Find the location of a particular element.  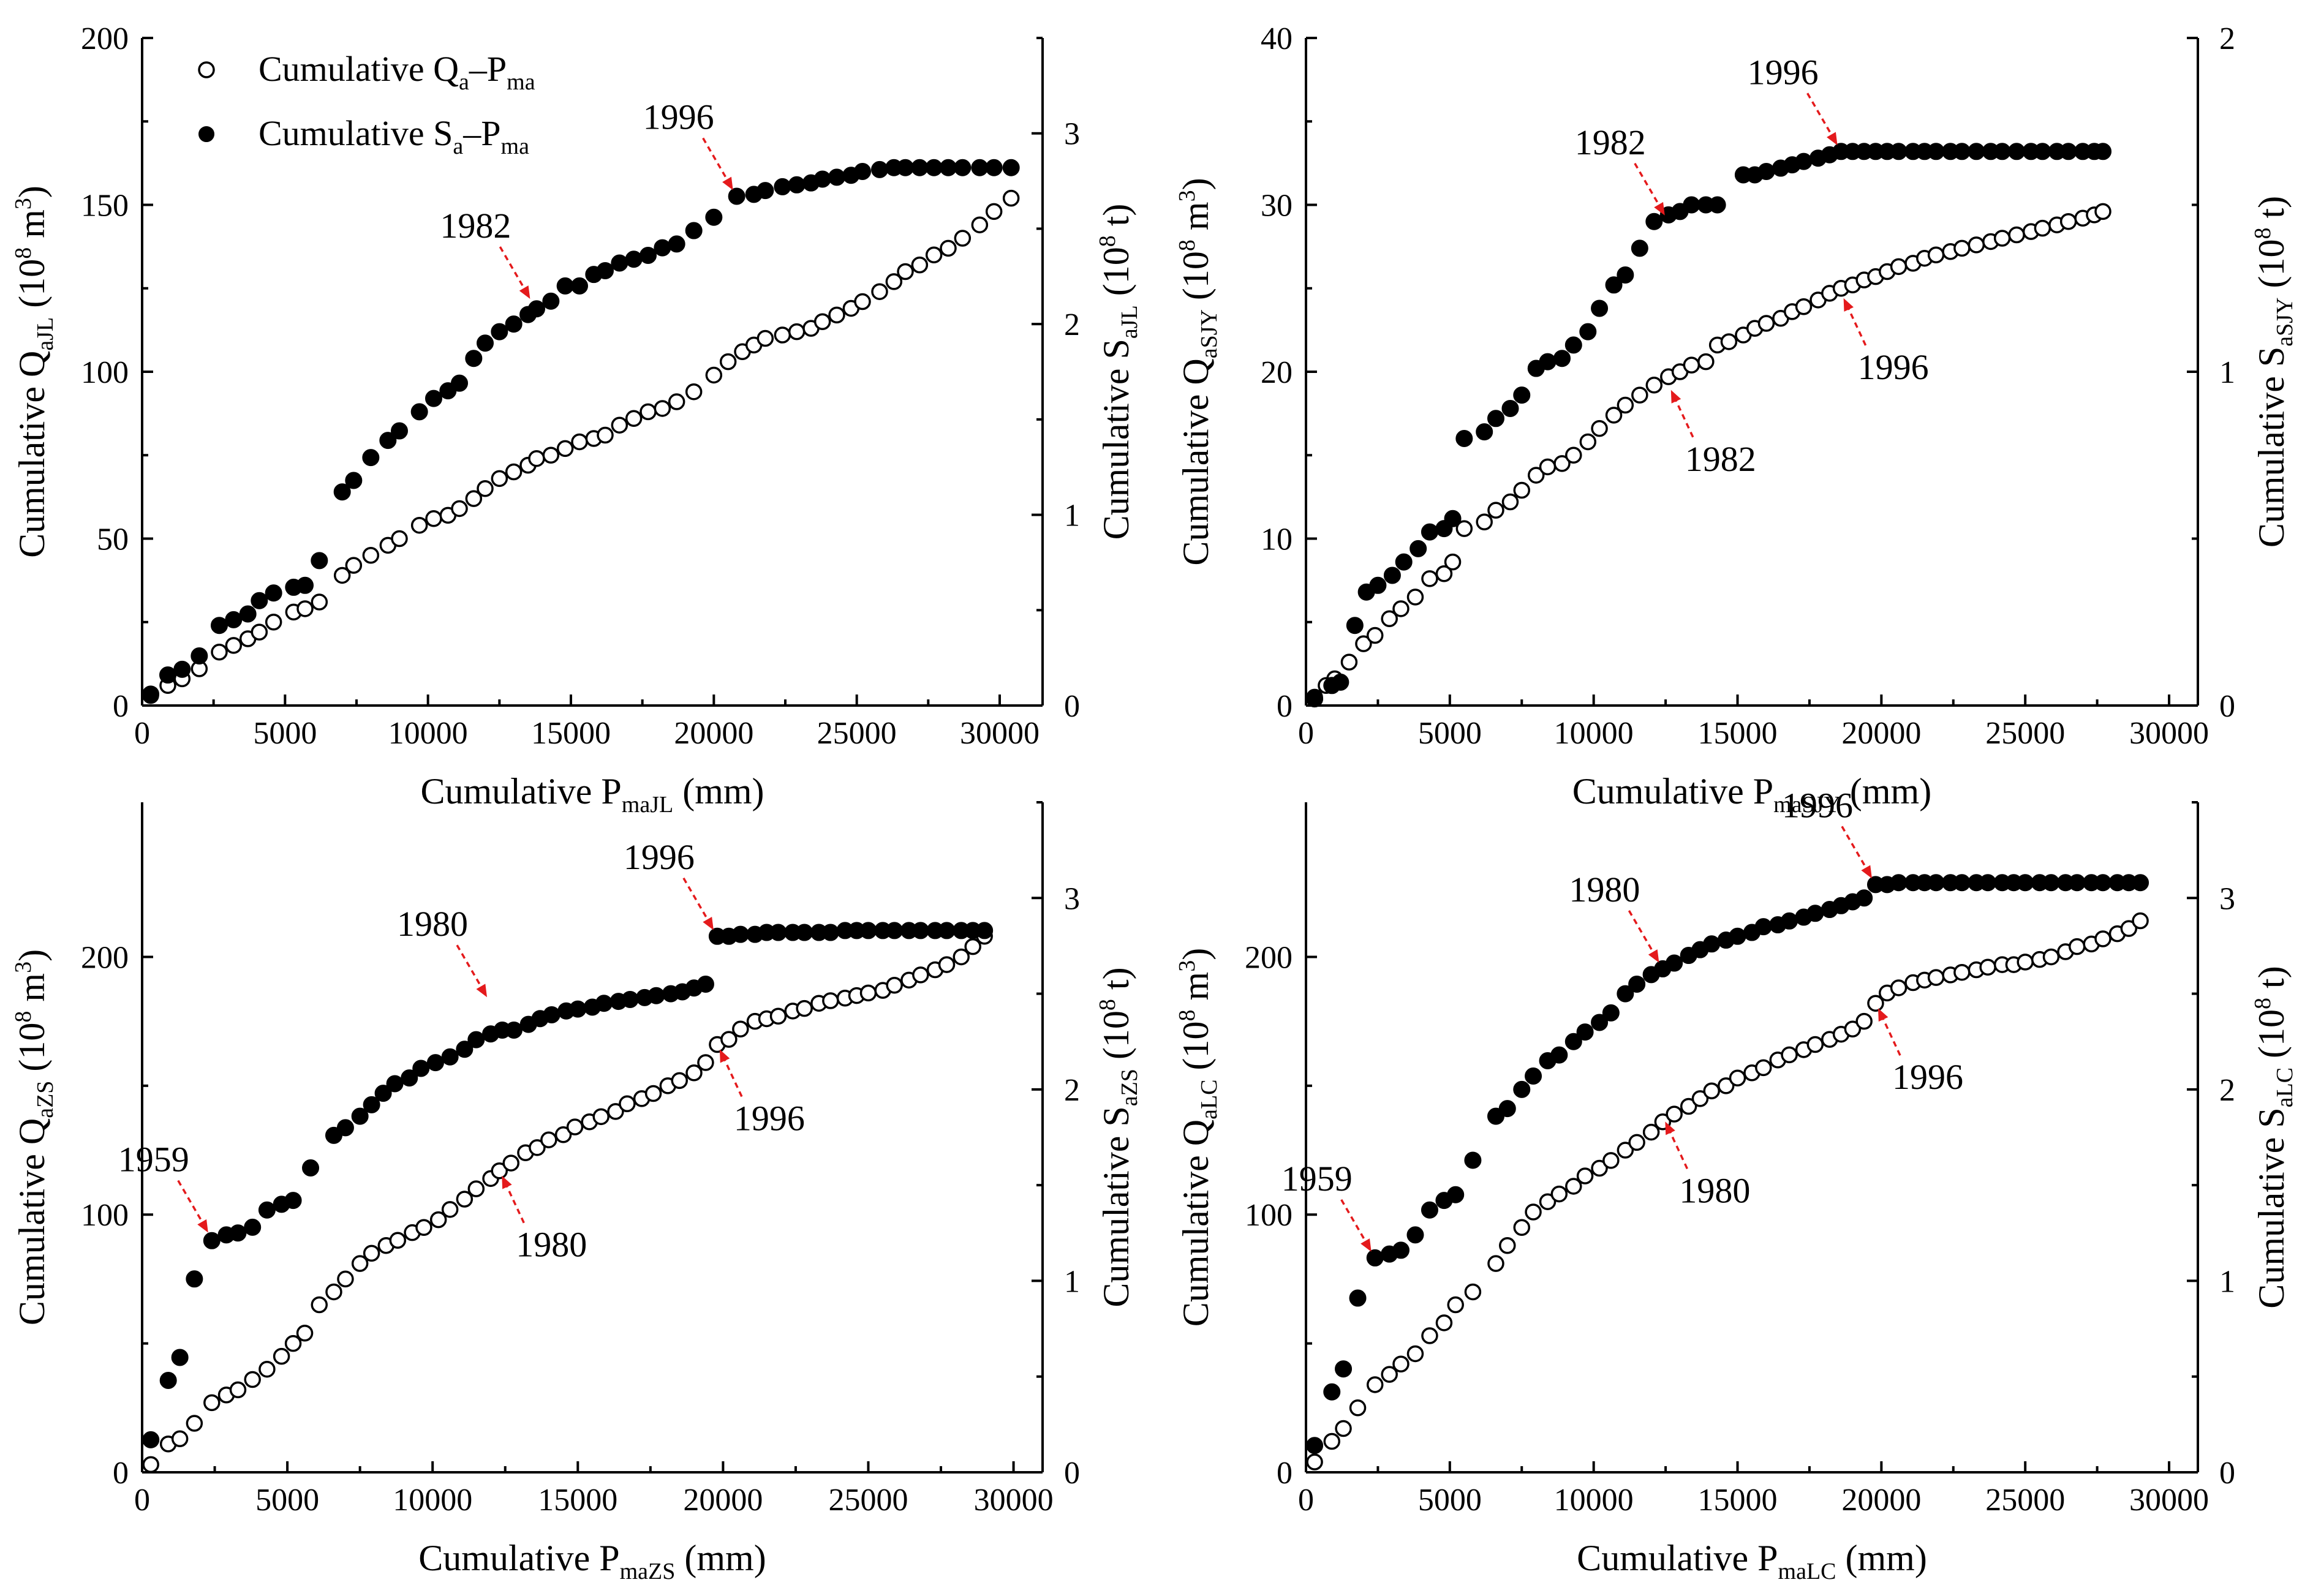

y-right-tick-label: 2 is located at coordinates (1072, 1090).